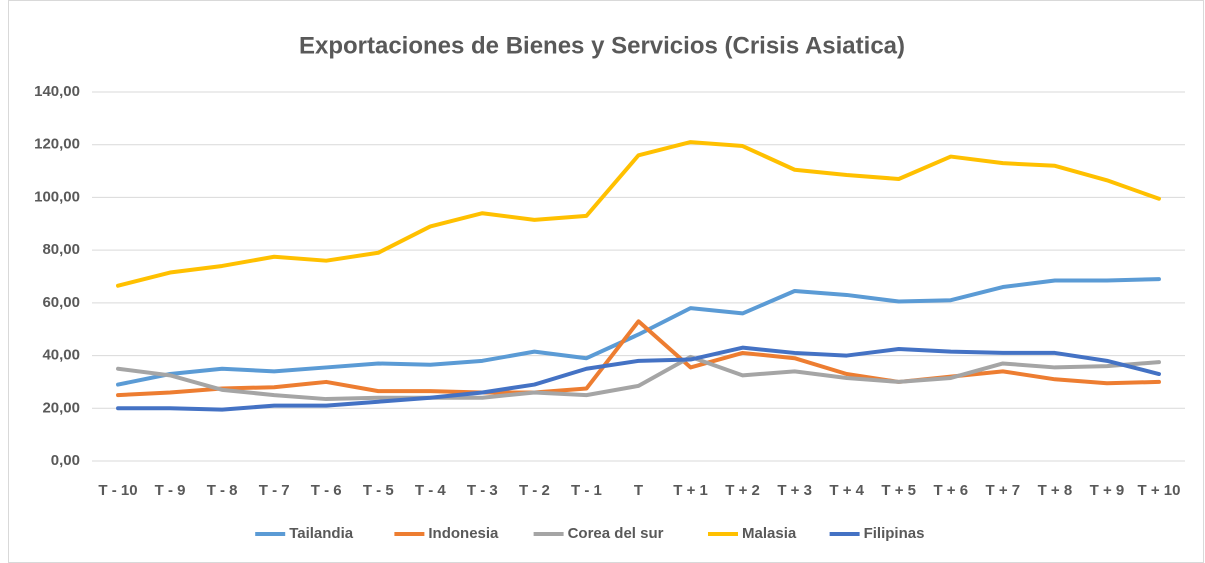  Describe the element at coordinates (61, 249) in the screenshot. I see `y-tick-label: 80,00` at that location.